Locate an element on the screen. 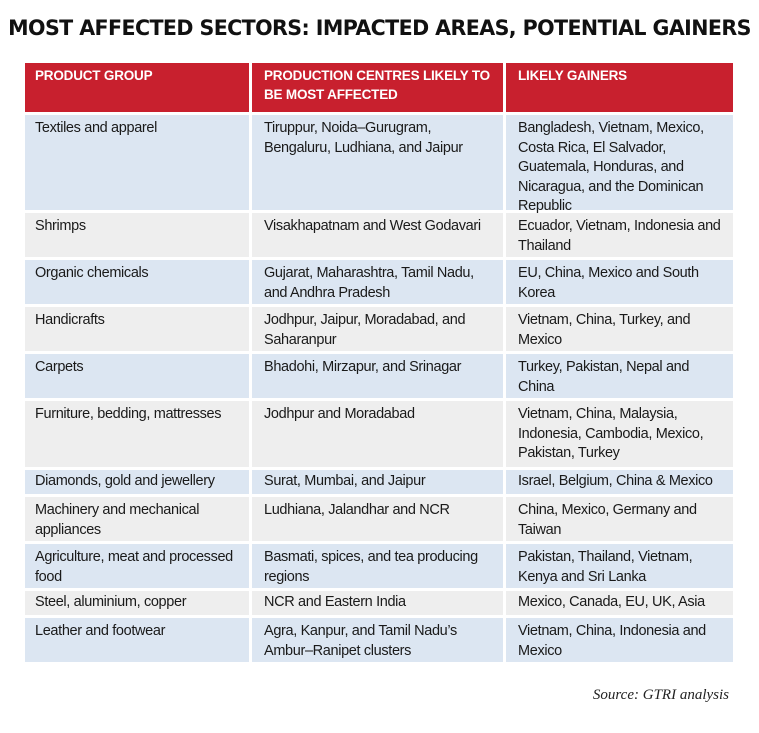 The height and width of the screenshot is (733, 759). gainers-cell: Vietnam, China, Turkey, and Mexico is located at coordinates (619, 329).